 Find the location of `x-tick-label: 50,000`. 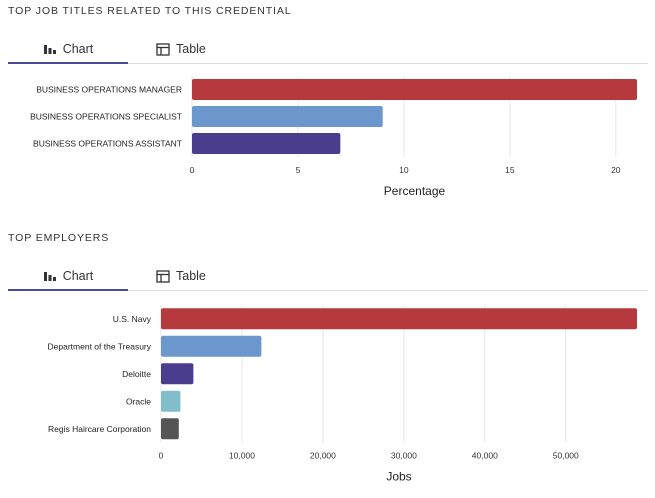

x-tick-label: 50,000 is located at coordinates (566, 456).